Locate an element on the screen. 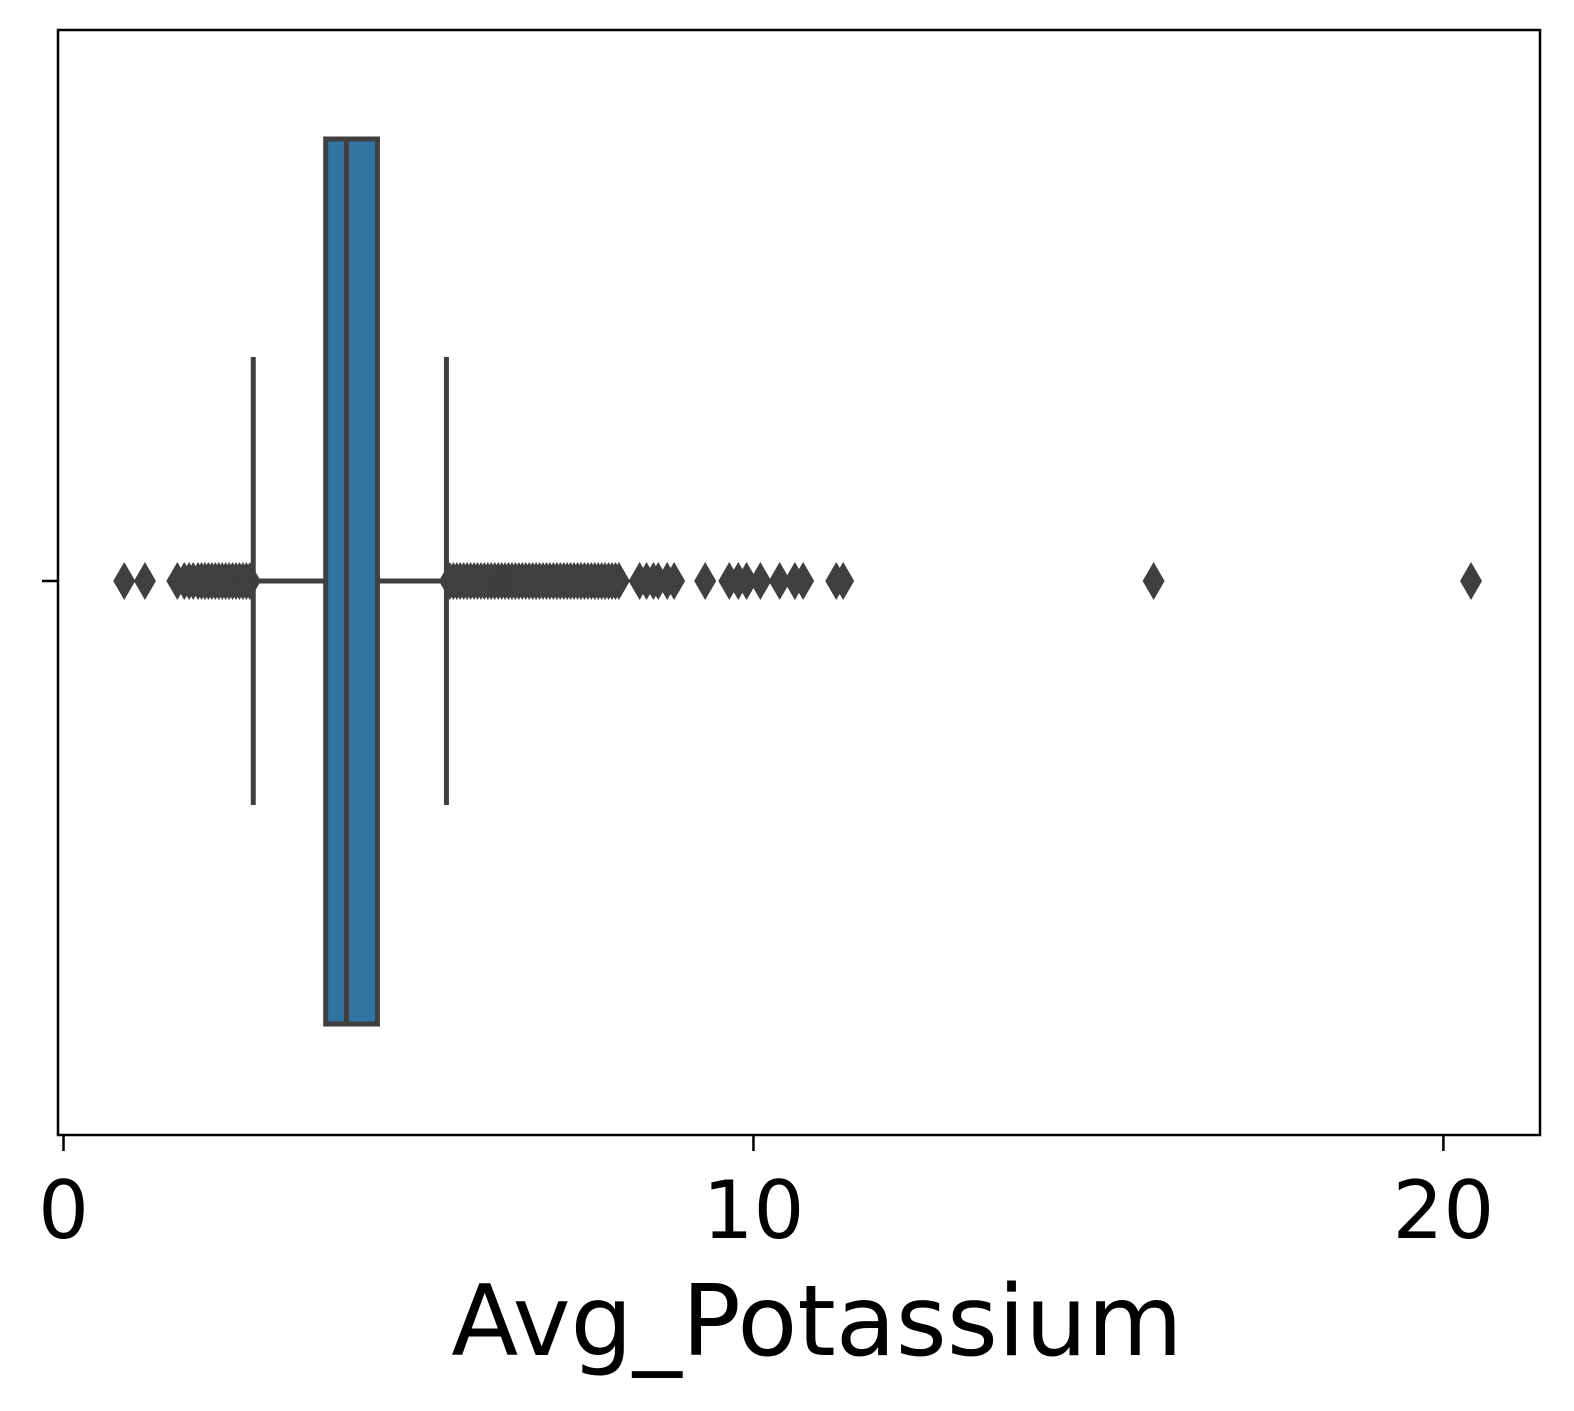  x-tick-label: 10 is located at coordinates (754, 1210).